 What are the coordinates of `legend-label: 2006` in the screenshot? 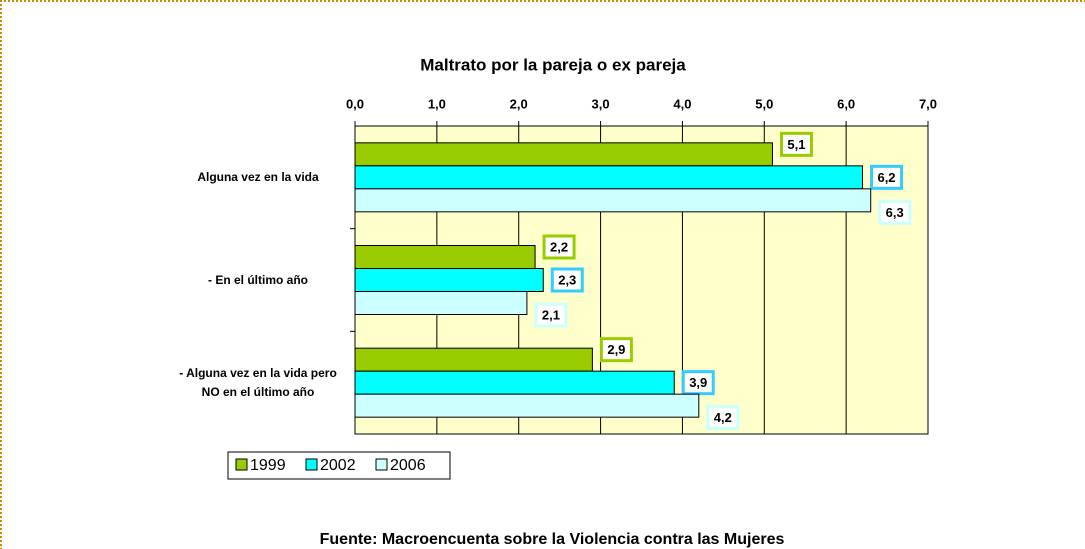 It's located at (408, 465).